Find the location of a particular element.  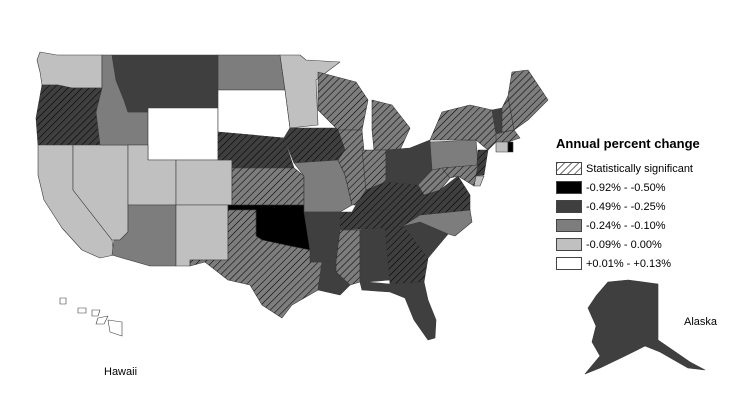

legend-swatch-hatch is located at coordinates (569, 168).